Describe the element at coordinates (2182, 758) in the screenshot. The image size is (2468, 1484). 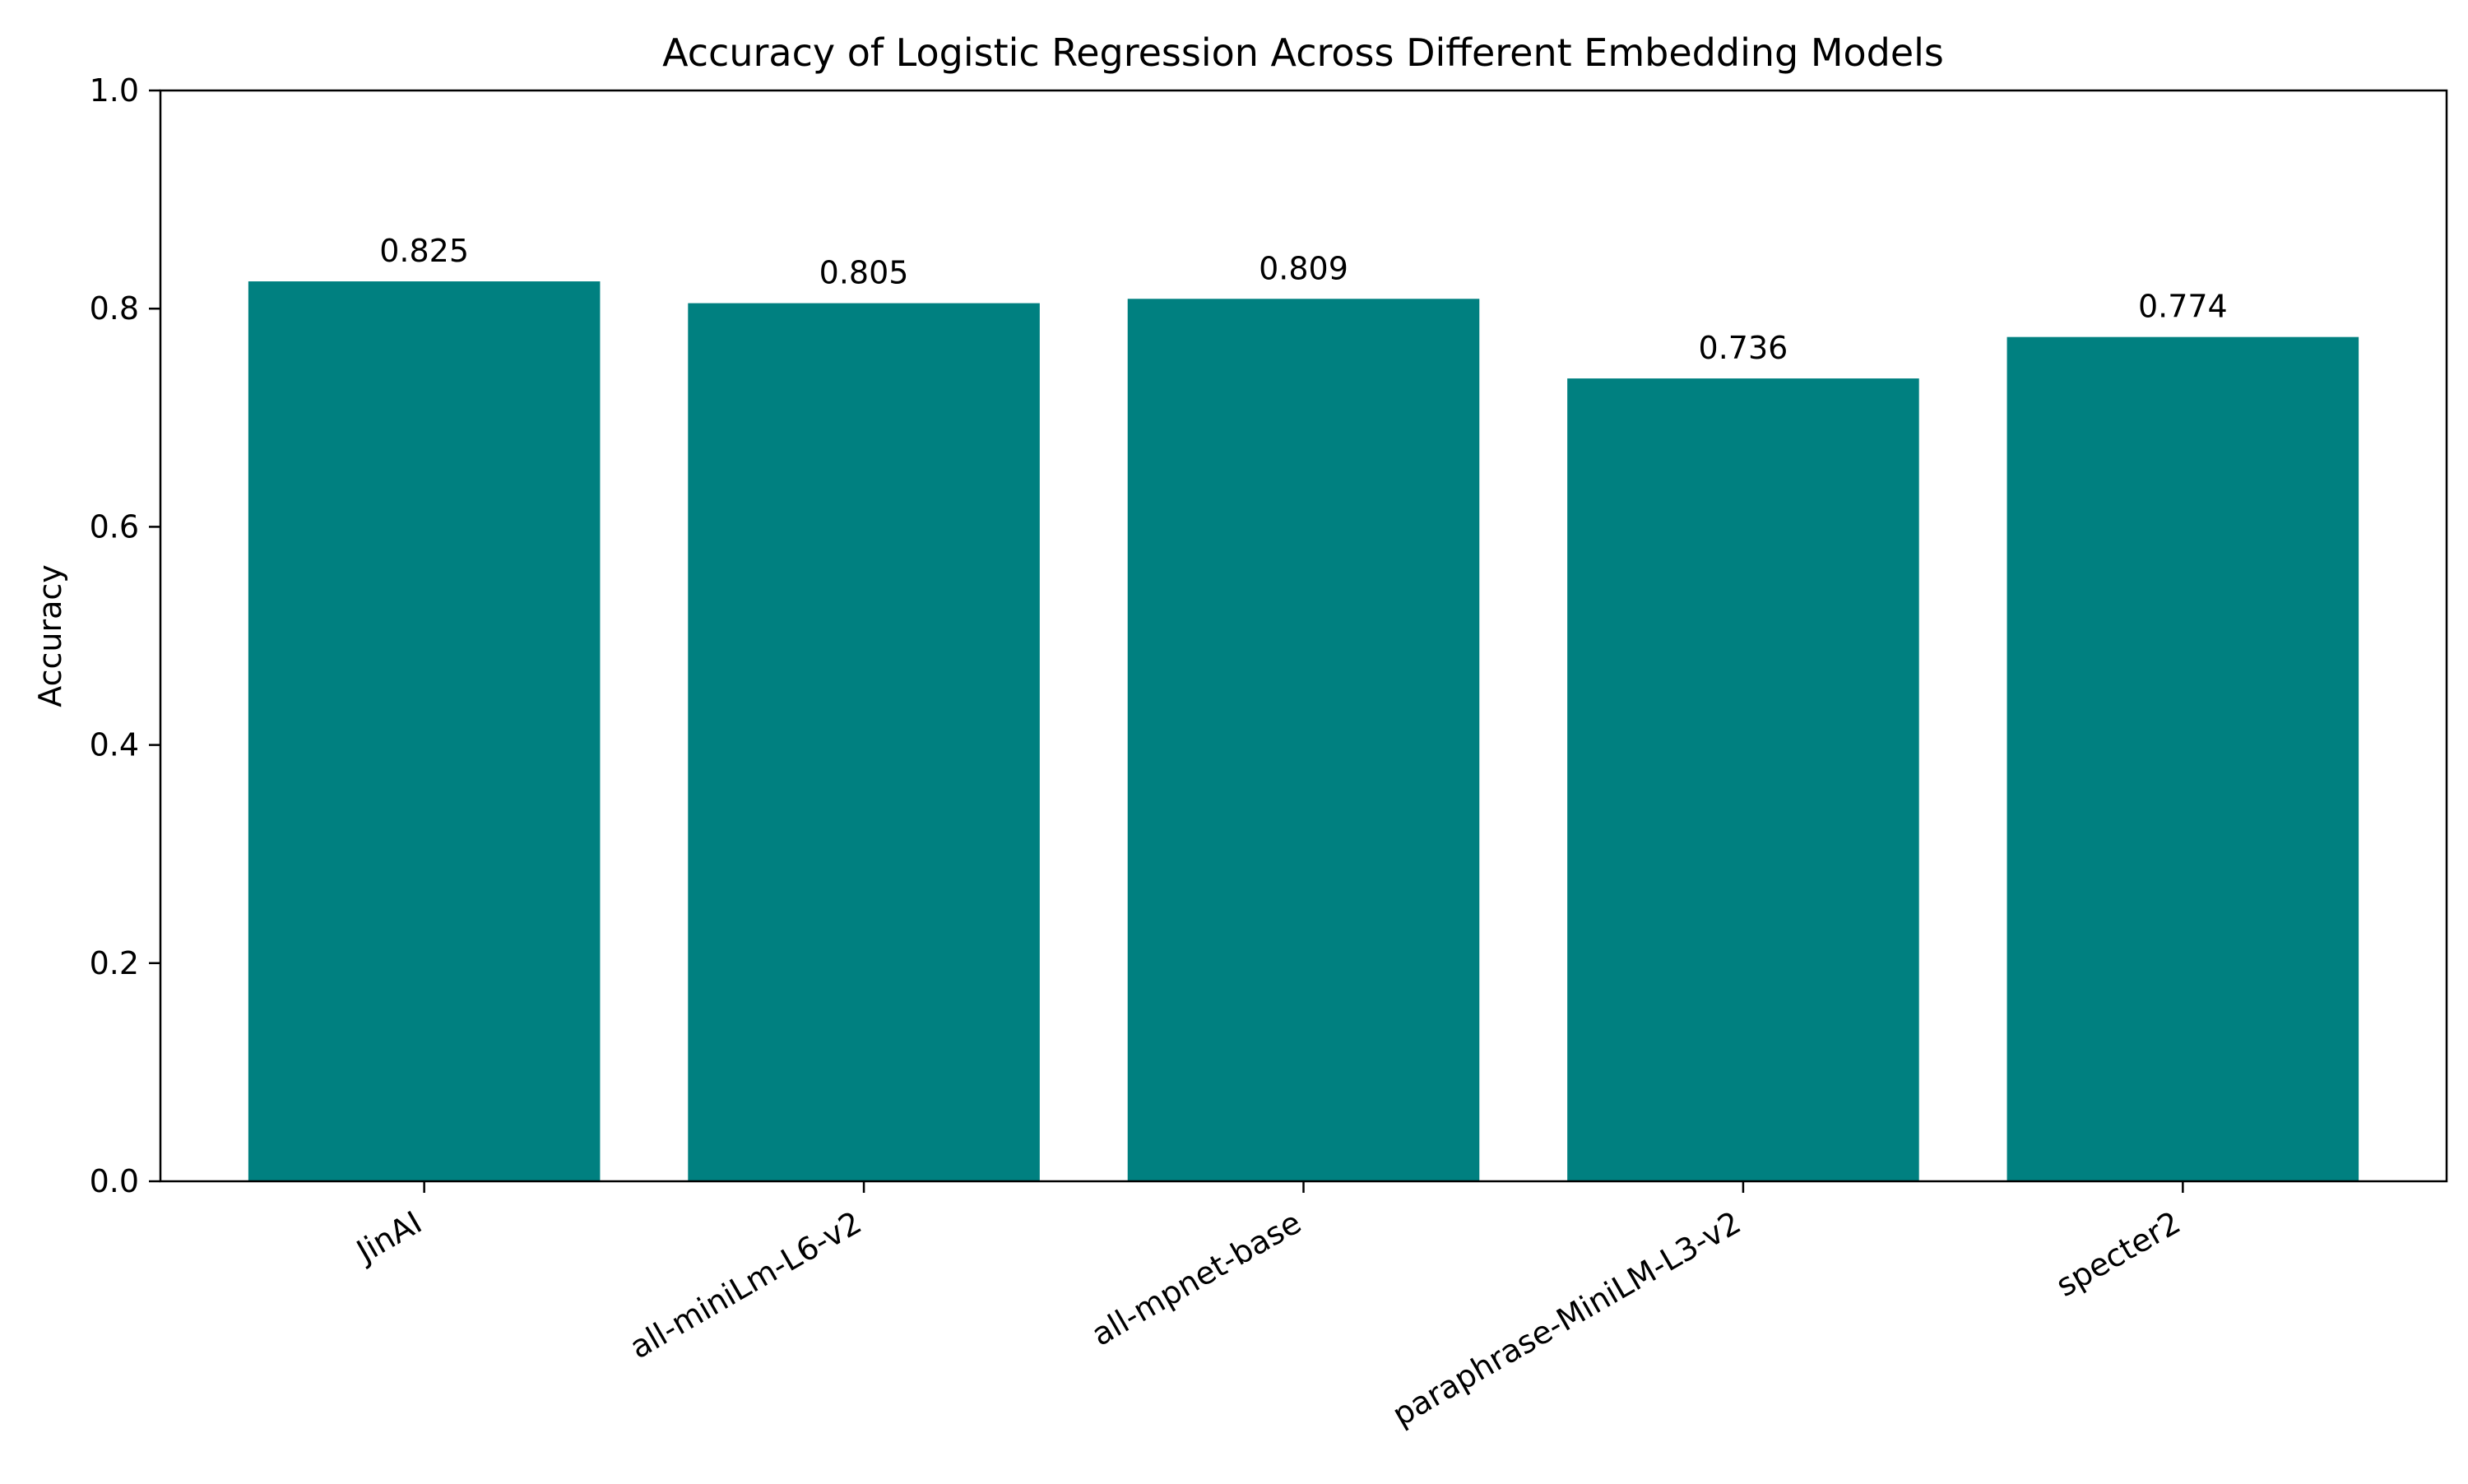
I see `bar-specter2` at that location.